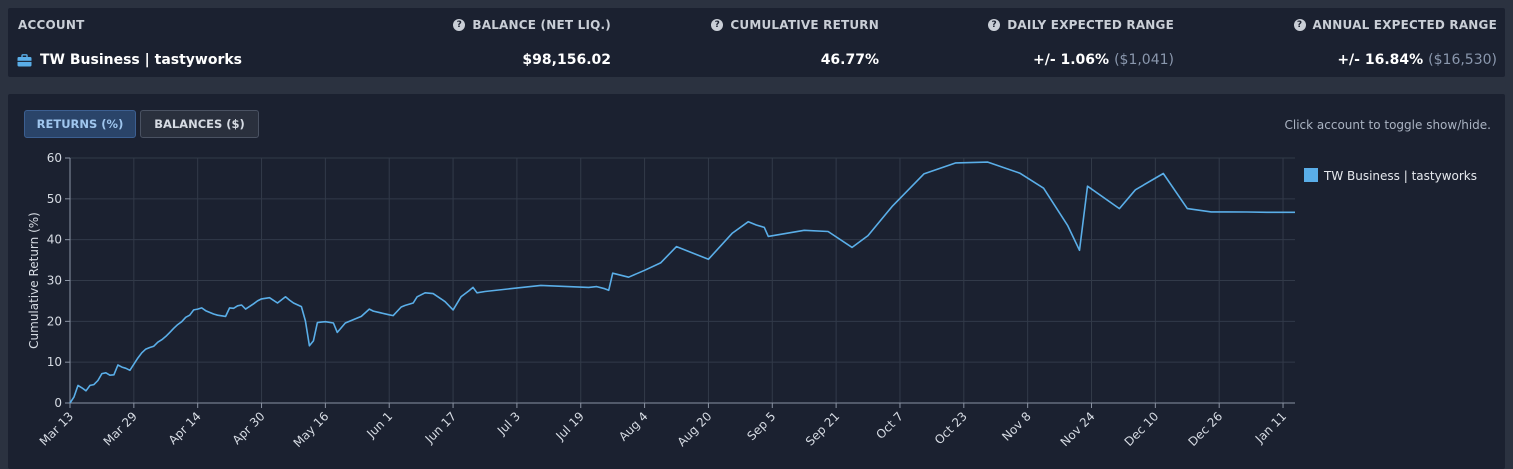  I want to click on account-header: ACCOUNT, so click(51, 25).